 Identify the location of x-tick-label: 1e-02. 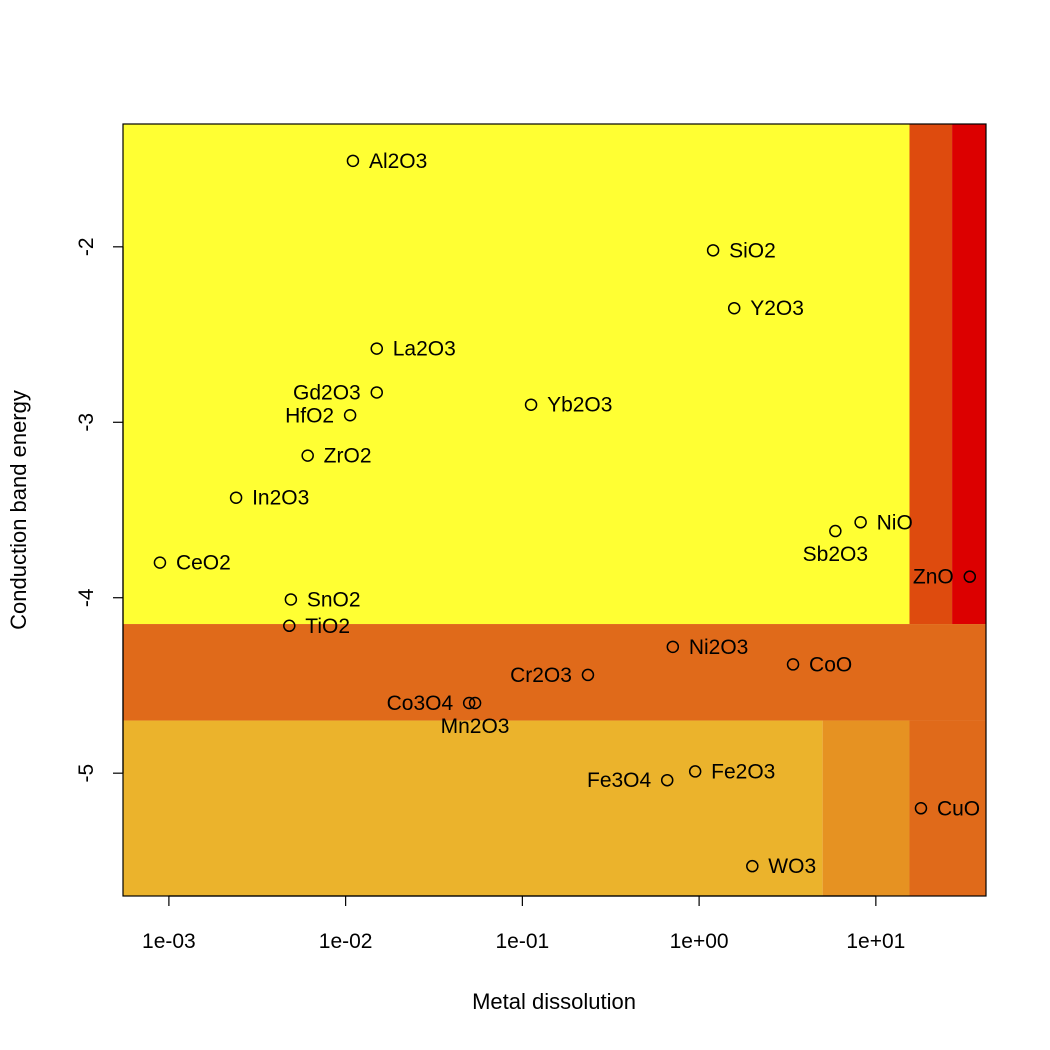
(346, 941).